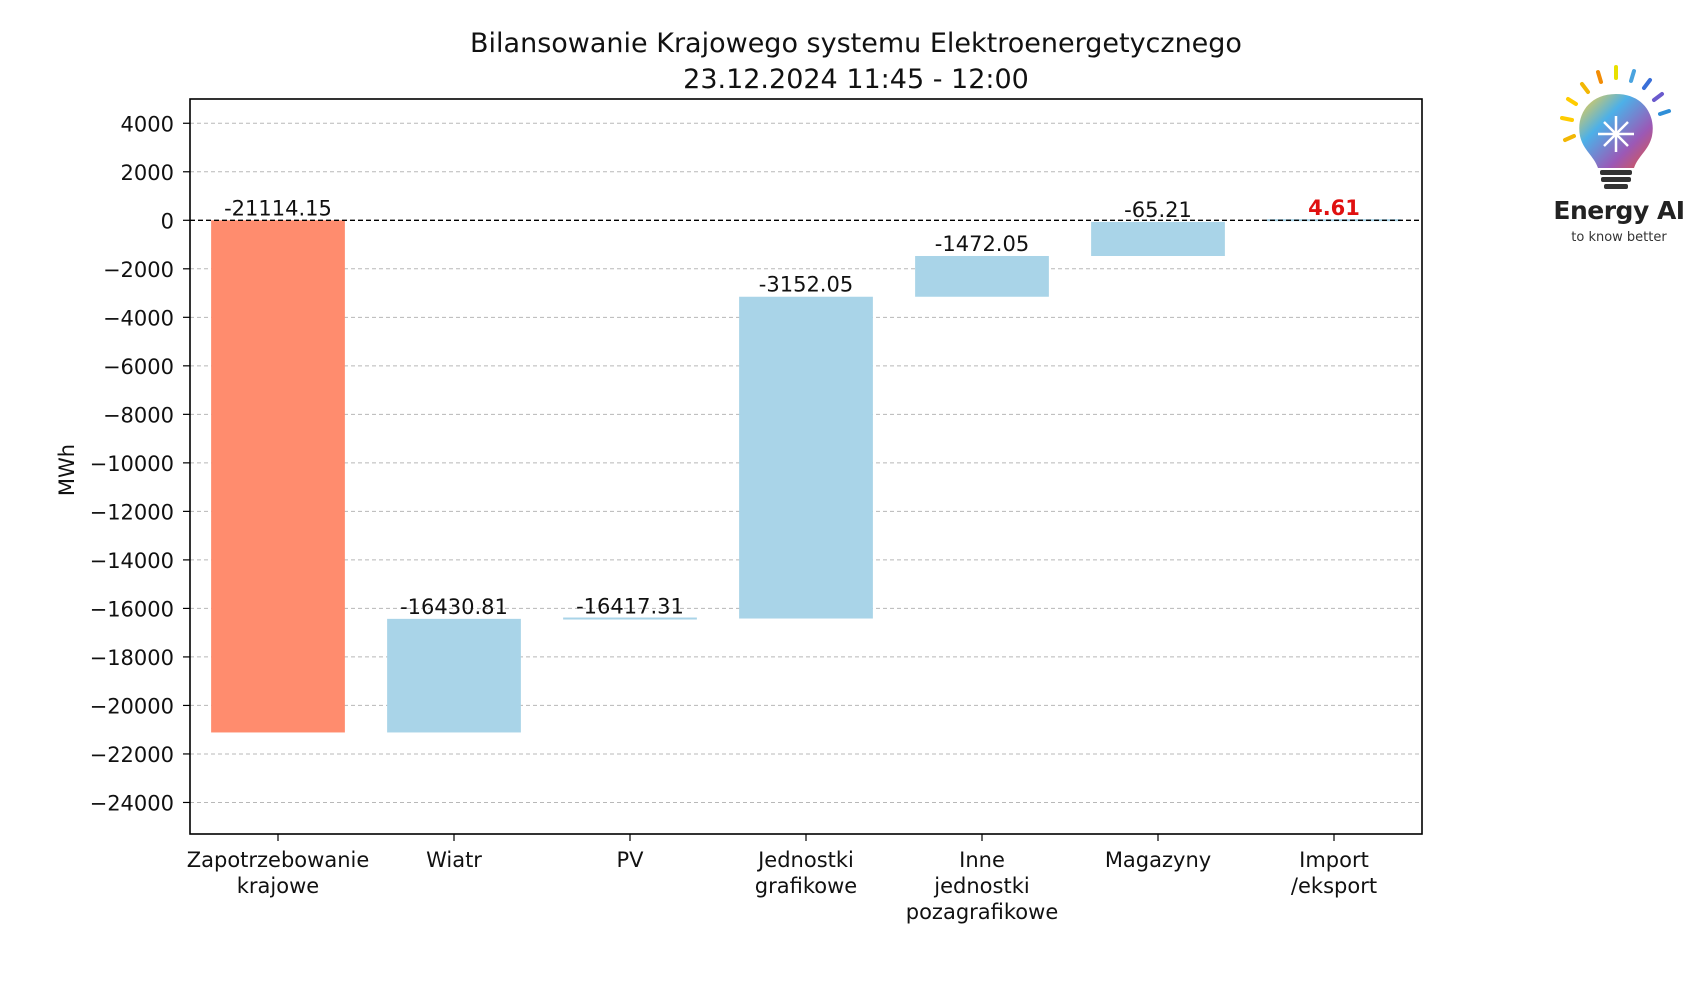  What do you see at coordinates (630, 860) in the screenshot?
I see `x-tick-label: PV` at bounding box center [630, 860].